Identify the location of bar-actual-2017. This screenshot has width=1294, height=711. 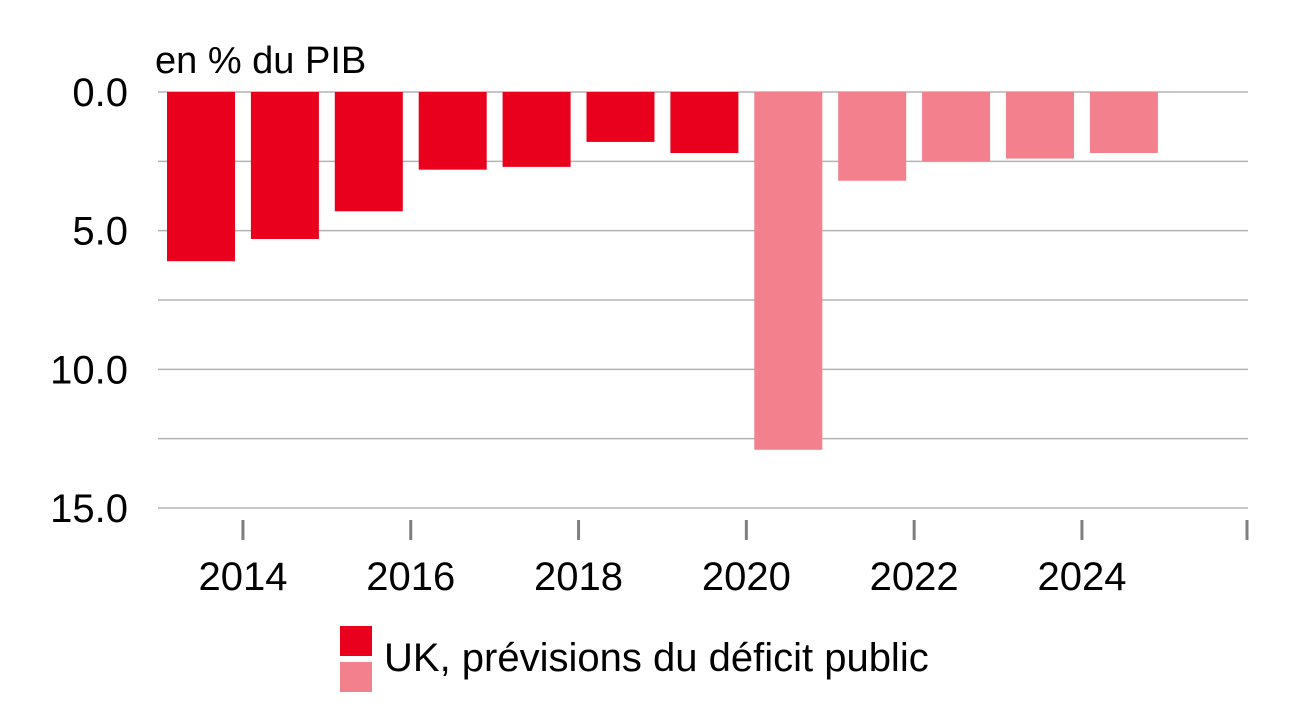
(452, 131).